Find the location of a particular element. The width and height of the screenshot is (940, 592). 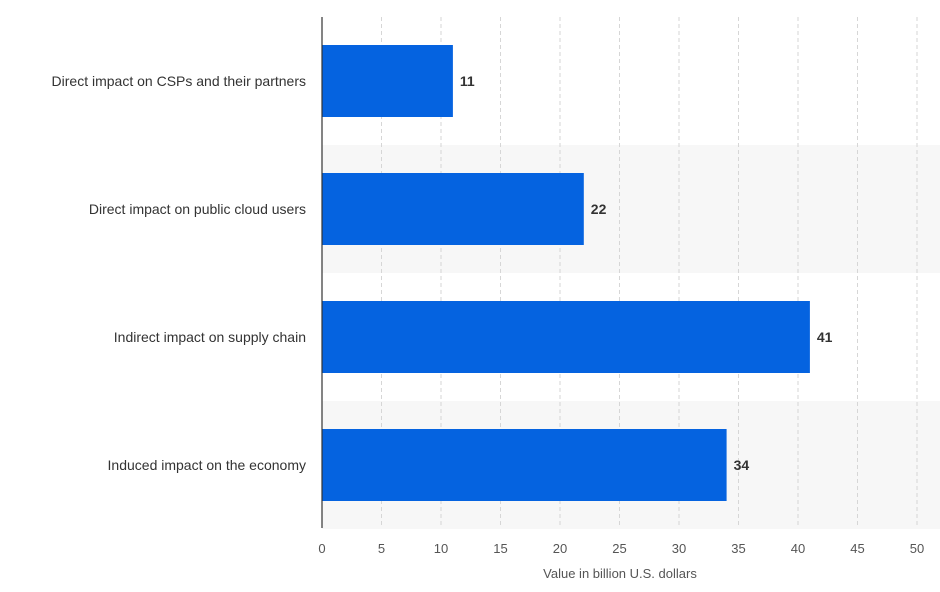

x-tick-label: 25 is located at coordinates (619, 548).